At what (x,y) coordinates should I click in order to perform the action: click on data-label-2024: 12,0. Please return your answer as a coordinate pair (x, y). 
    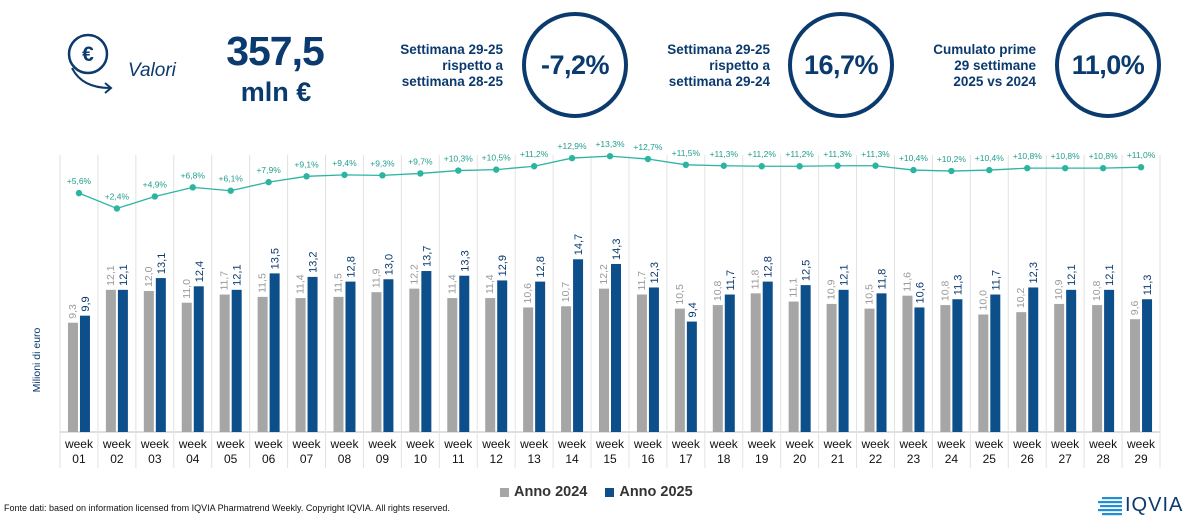
    Looking at the image, I should click on (149, 276).